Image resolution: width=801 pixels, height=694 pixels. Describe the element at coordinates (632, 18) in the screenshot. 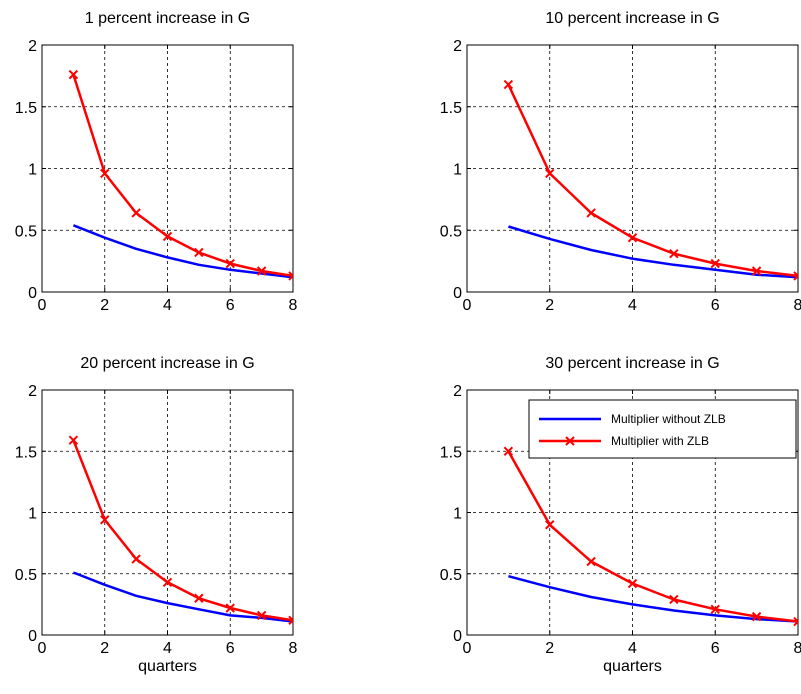

I see `chart-title: 10 percent increase in G` at that location.